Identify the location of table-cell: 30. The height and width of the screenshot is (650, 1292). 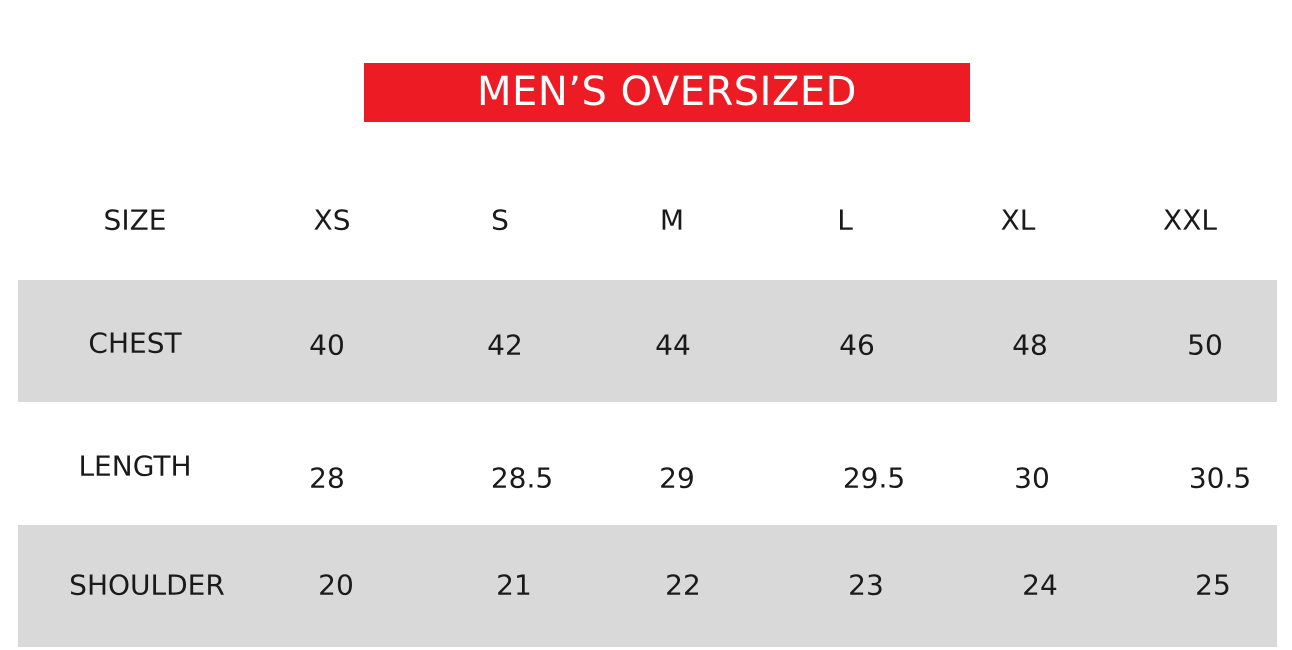
(1032, 478).